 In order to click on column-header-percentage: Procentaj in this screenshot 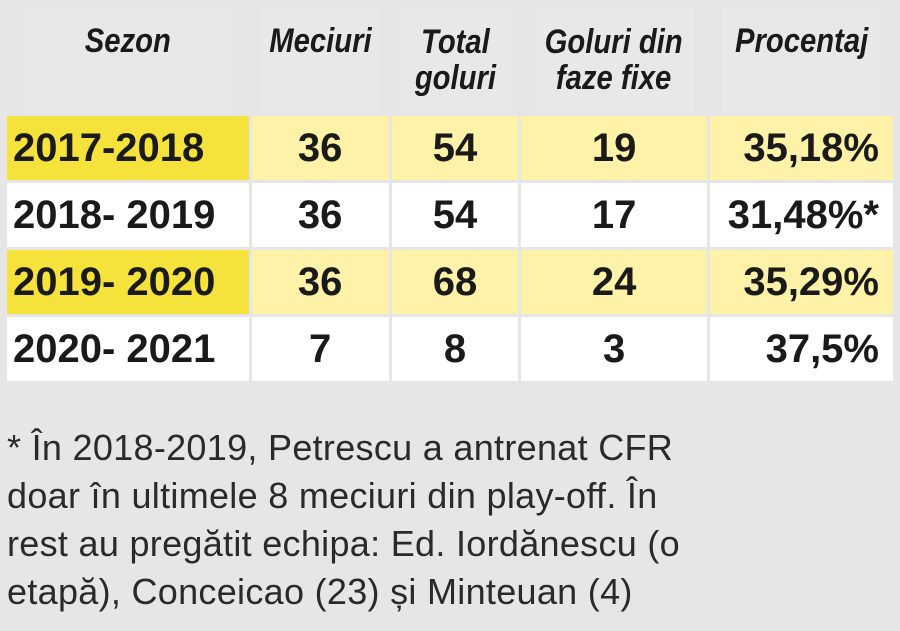, I will do `click(801, 60)`.